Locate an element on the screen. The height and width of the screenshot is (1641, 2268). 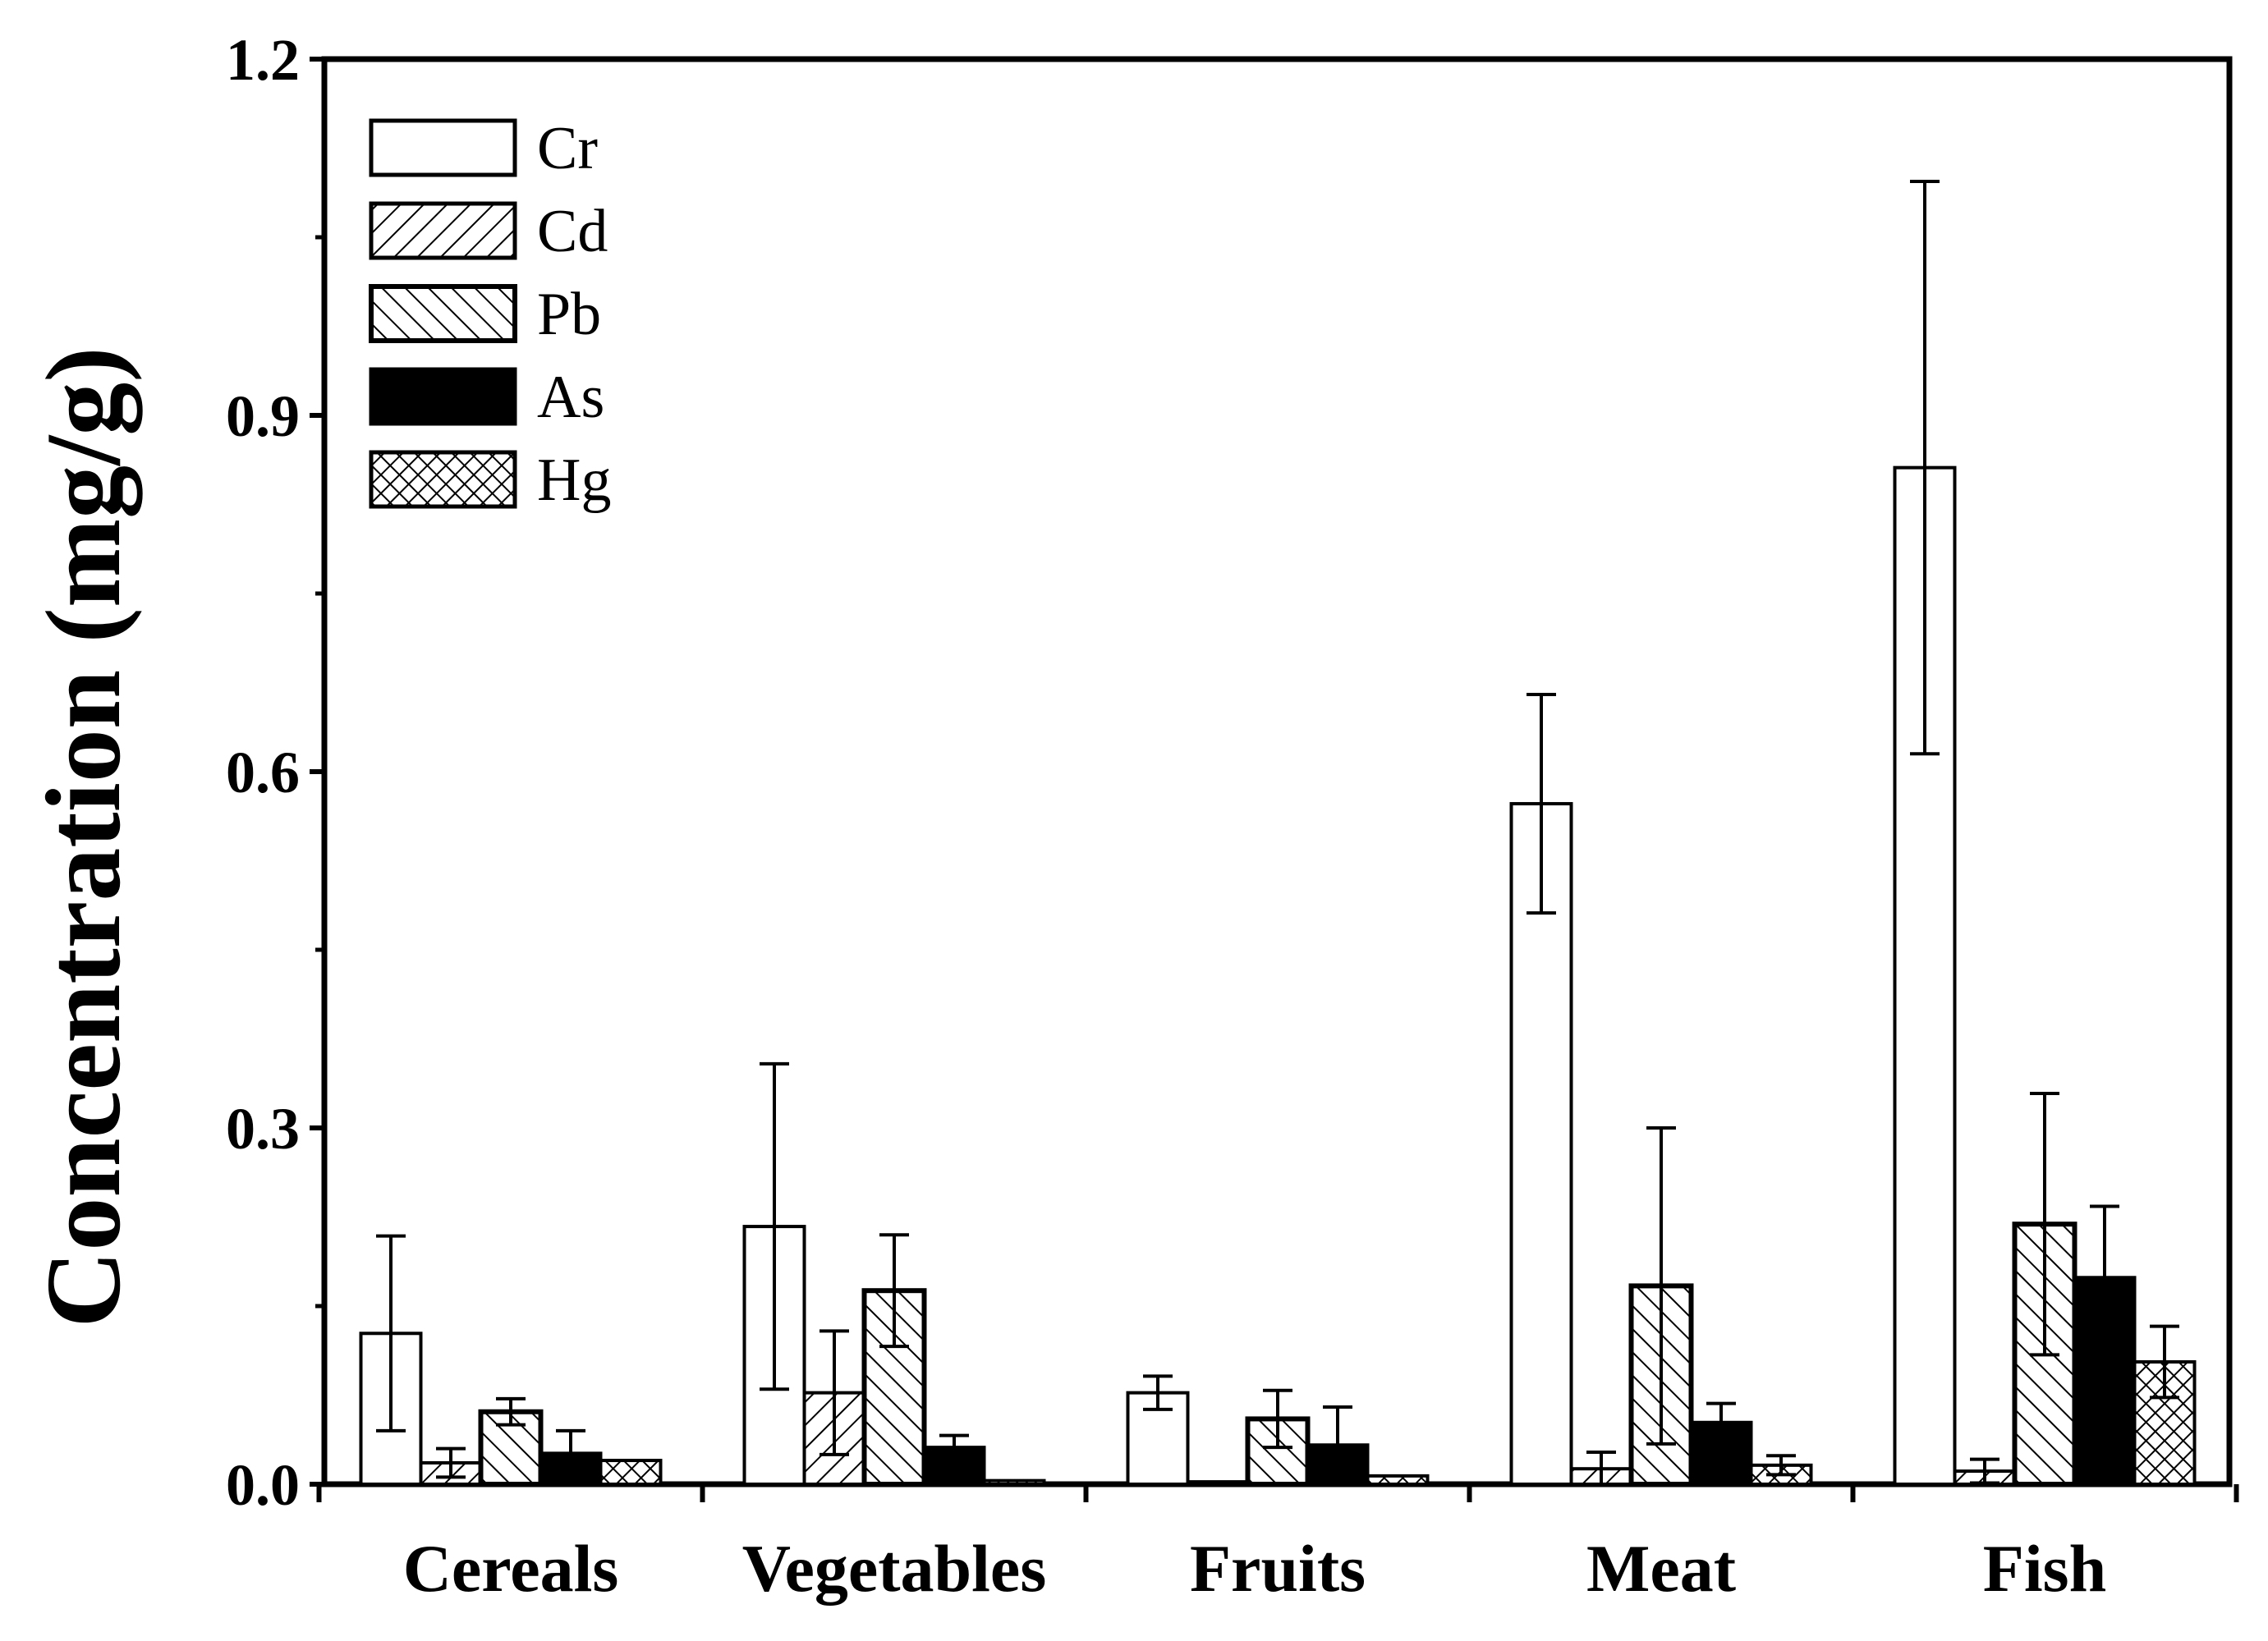
y-tick-label: 0.3 is located at coordinates (263, 1129).